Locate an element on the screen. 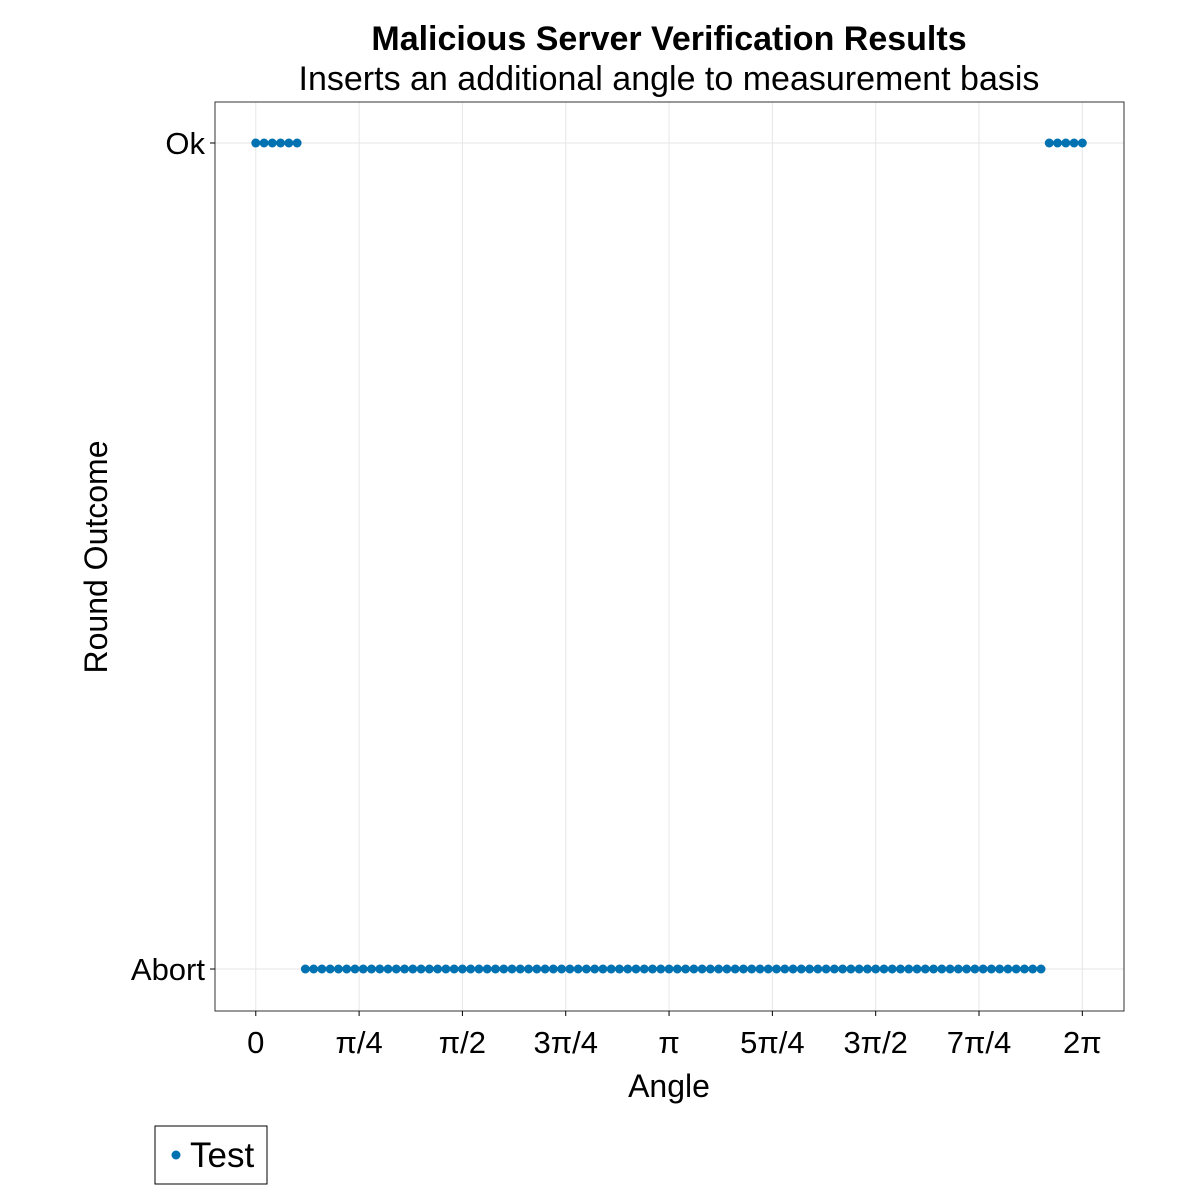 Image resolution: width=1200 pixels, height=1200 pixels. x-tick-label: 2π is located at coordinates (1082, 1042).